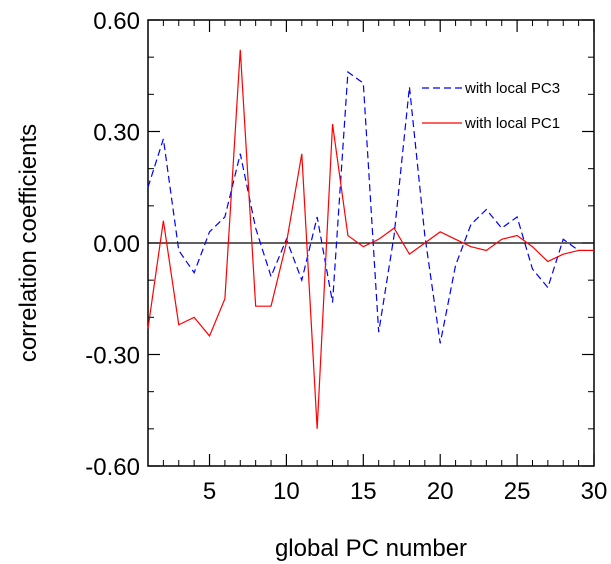 This screenshot has width=611, height=564. Describe the element at coordinates (112, 467) in the screenshot. I see `y-tick-label: -0.60` at that location.